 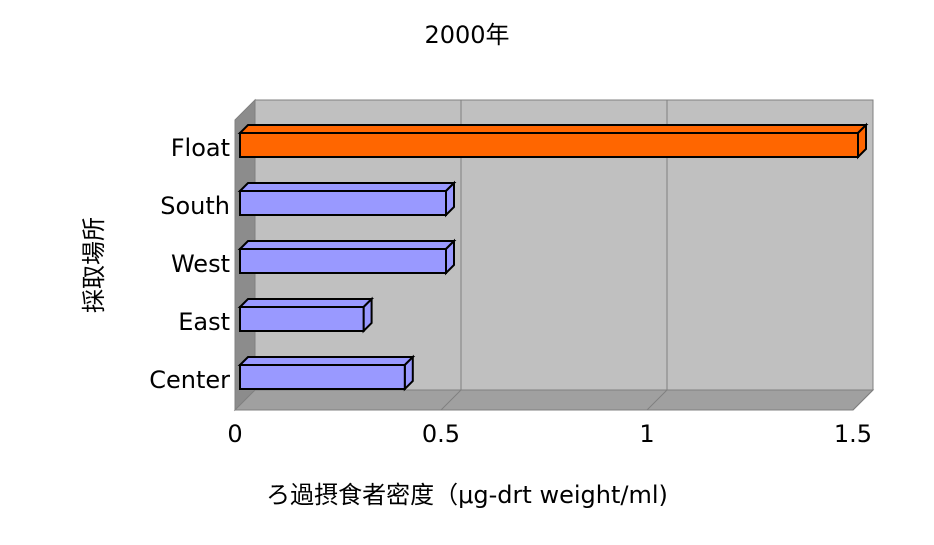 I want to click on x-axis-label: ろ過摂食者密度（μg-drt weight/ml), so click(x=467, y=495).